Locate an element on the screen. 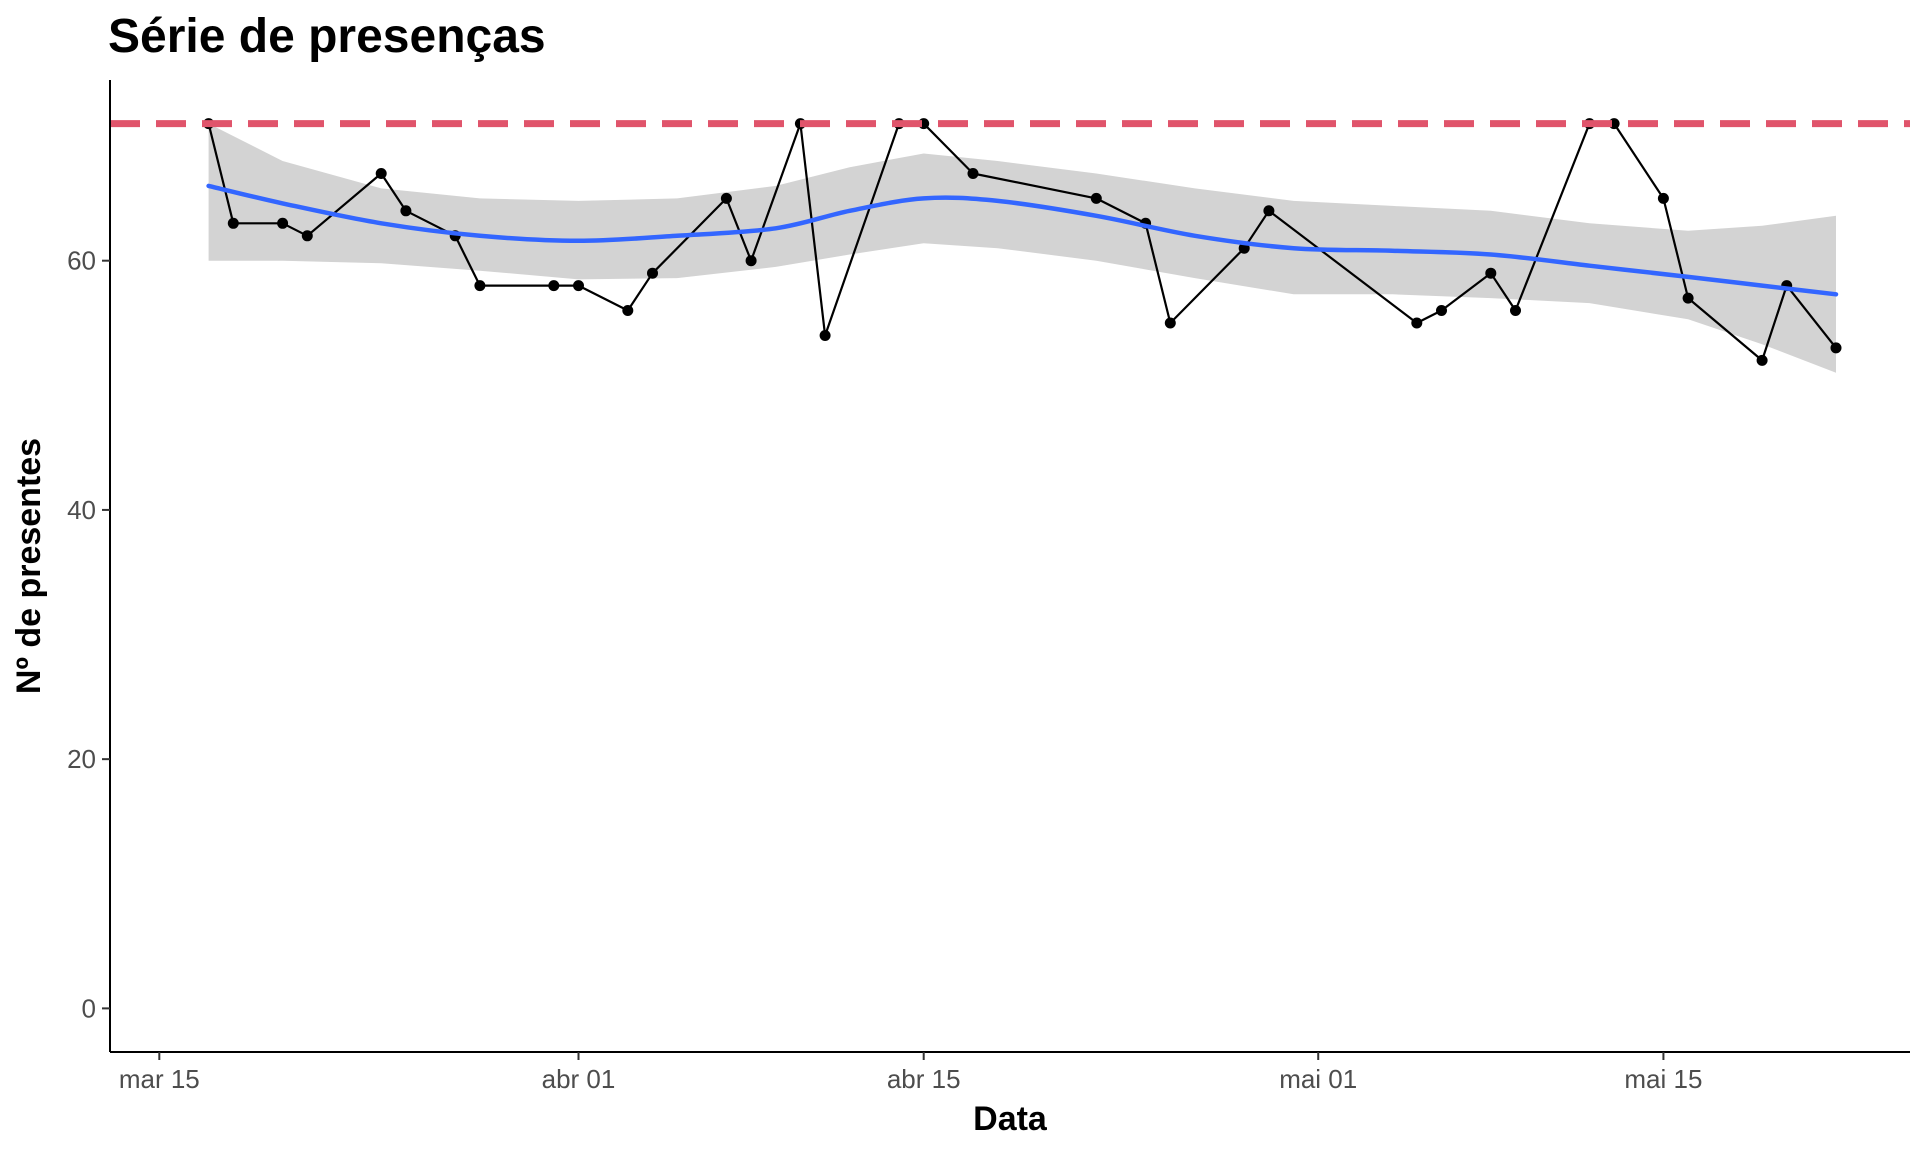 This screenshot has height=1152, width=1920. x-tick-label: abr 01 is located at coordinates (579, 1079).